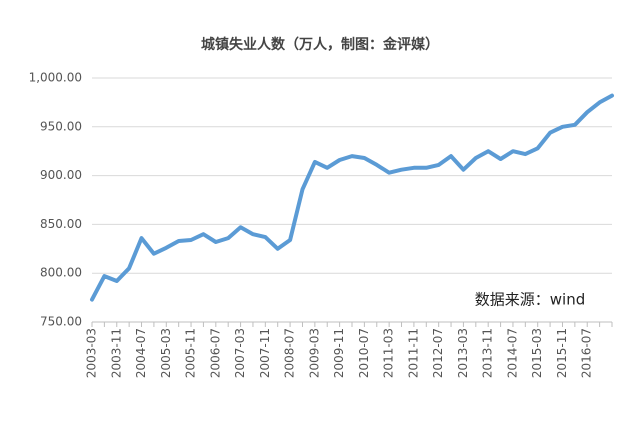 The height and width of the screenshot is (424, 640). Describe the element at coordinates (240, 353) in the screenshot. I see `x-tick-label: 2007-03` at that location.